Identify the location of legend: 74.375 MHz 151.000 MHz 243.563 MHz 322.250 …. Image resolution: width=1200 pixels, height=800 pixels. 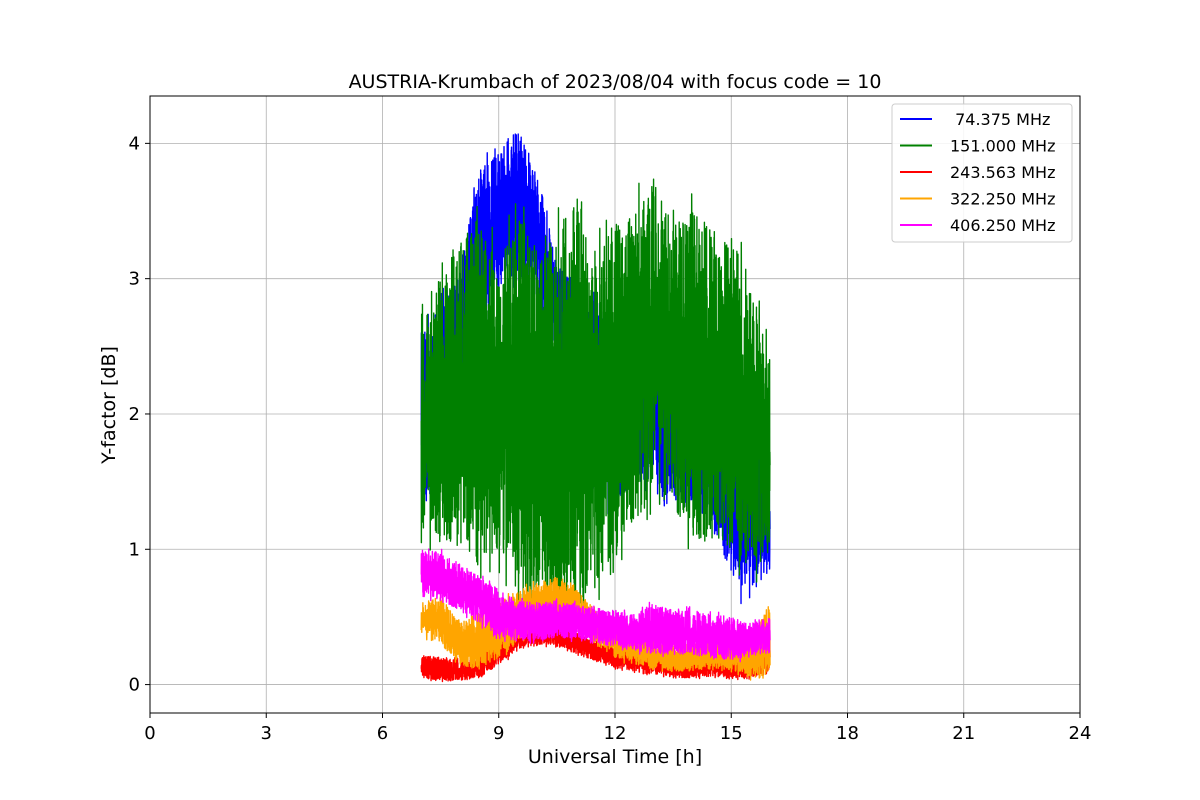
(982, 173).